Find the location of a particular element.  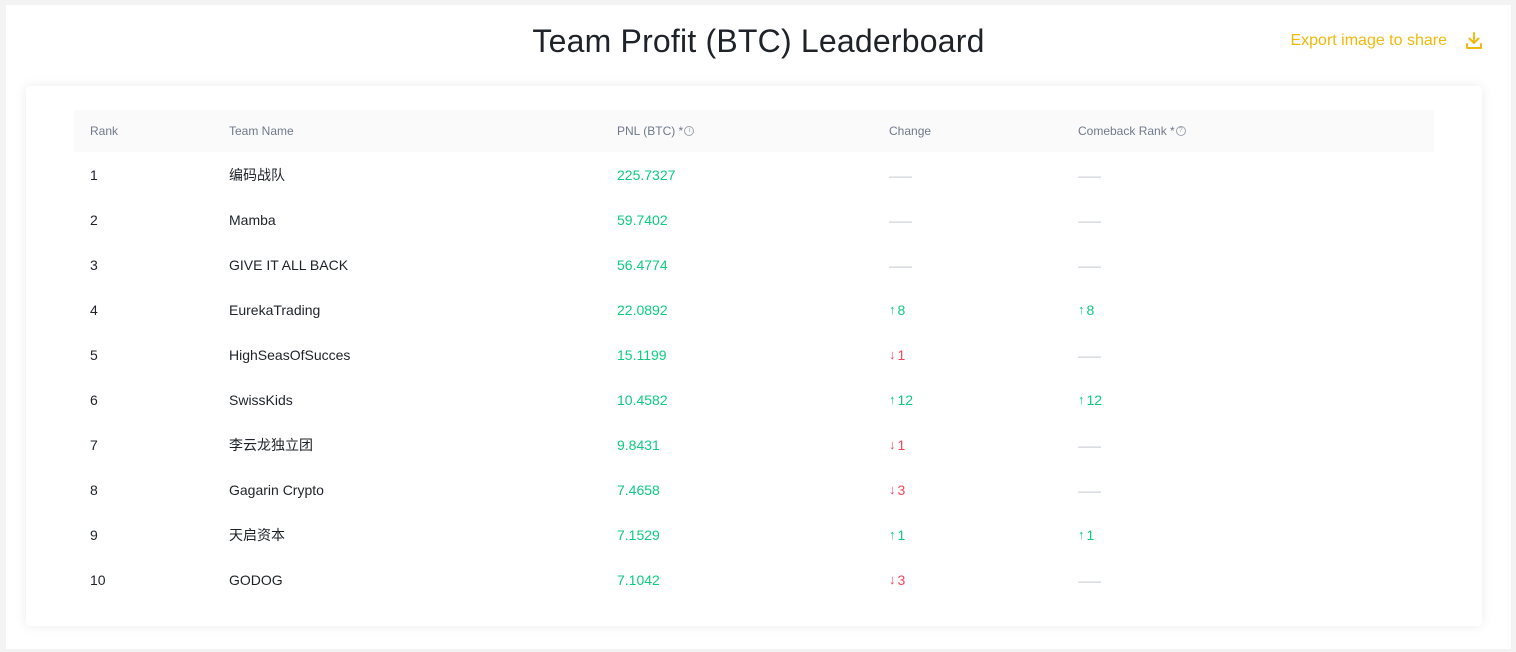

table-row: 4 EurekaTrading 22.0892 ↑ 8 ↑ 8 is located at coordinates (754, 309).